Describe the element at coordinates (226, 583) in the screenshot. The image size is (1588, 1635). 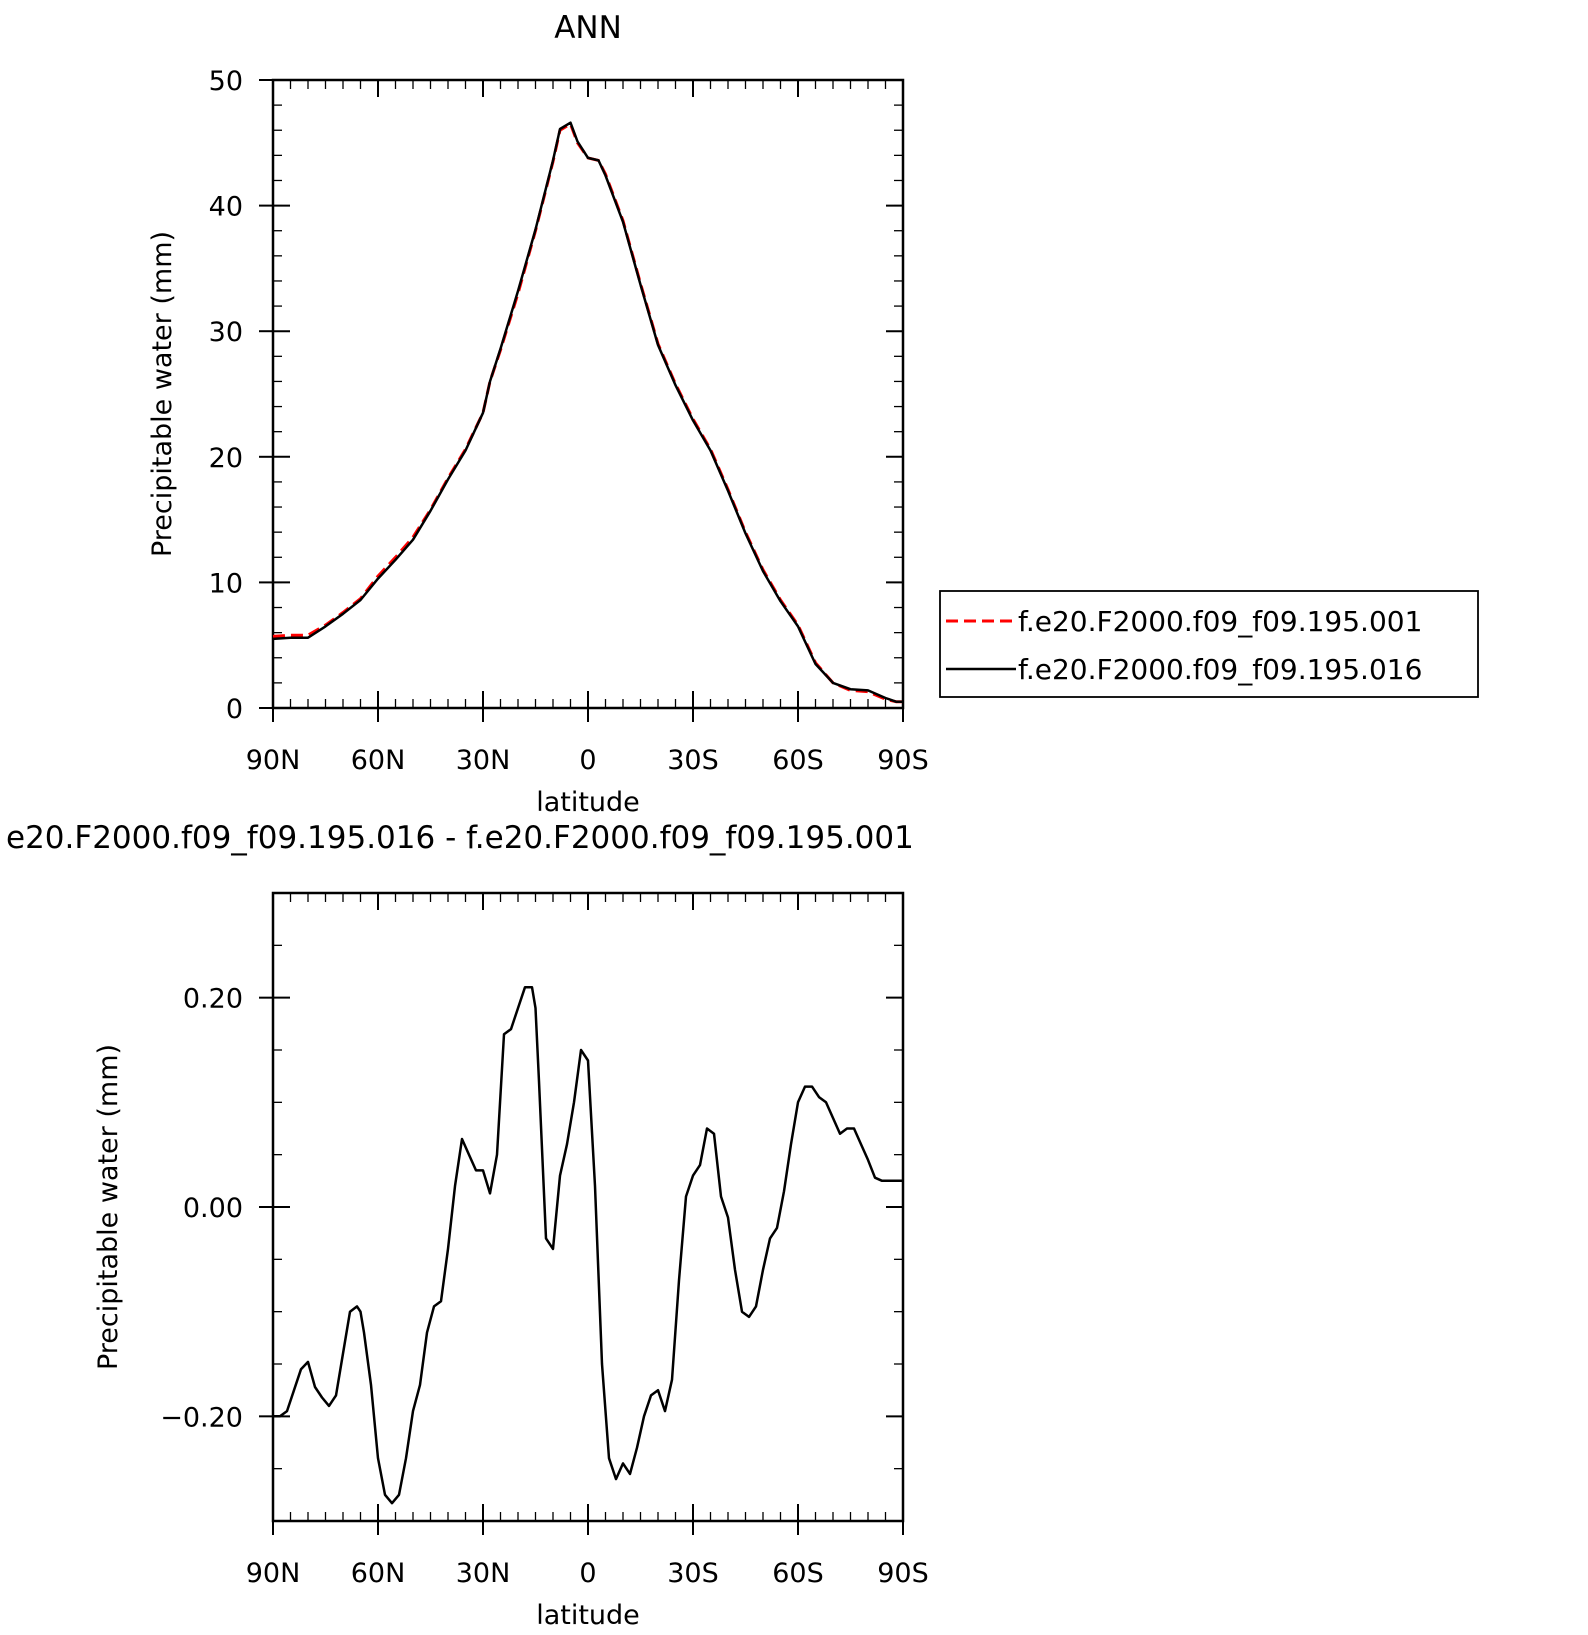
I see `y-tick-label: 10` at that location.